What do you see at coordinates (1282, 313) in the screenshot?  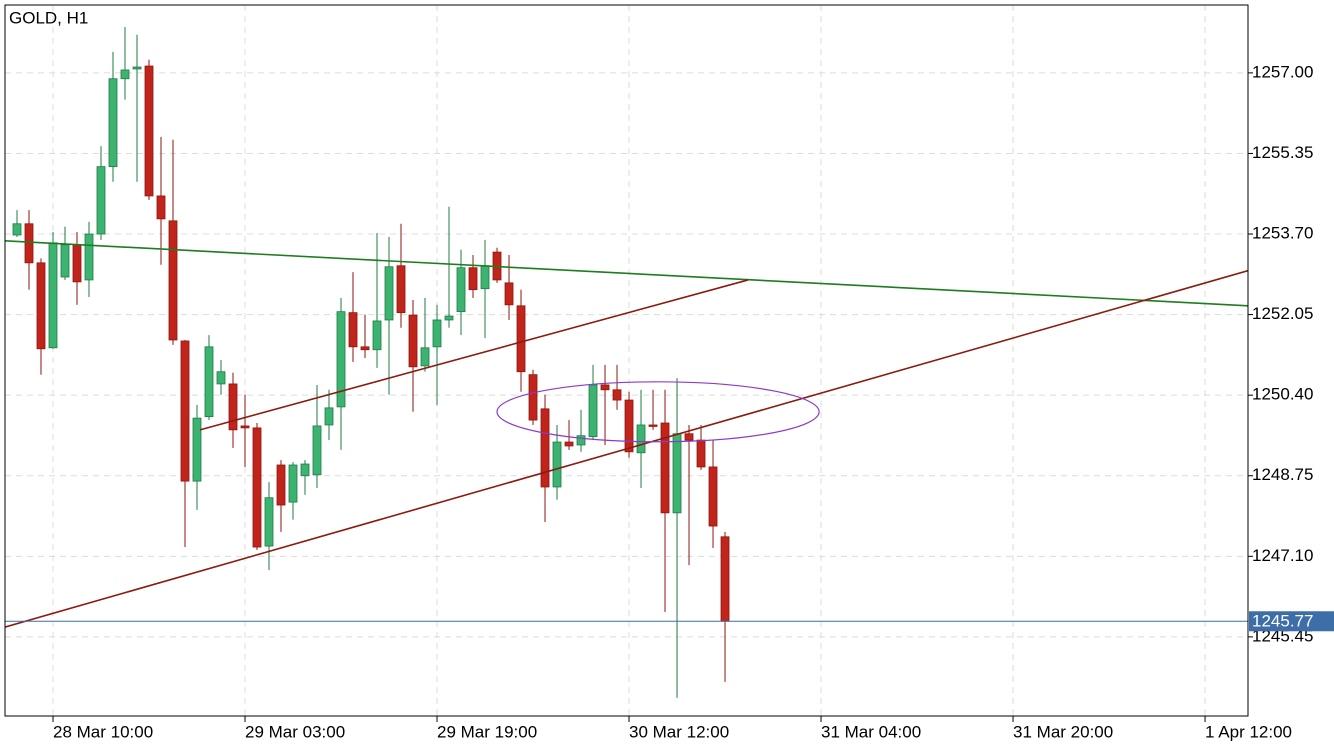 I see `y-tick-label: 1252.05` at bounding box center [1282, 313].